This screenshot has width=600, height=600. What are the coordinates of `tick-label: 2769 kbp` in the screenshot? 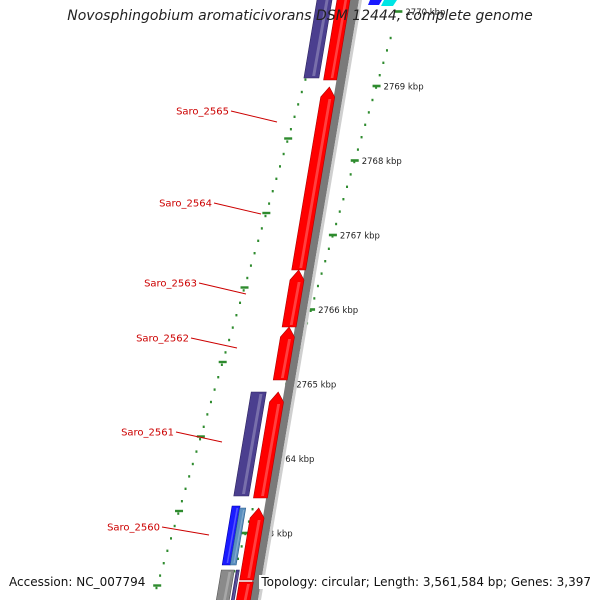 It's located at (404, 88).